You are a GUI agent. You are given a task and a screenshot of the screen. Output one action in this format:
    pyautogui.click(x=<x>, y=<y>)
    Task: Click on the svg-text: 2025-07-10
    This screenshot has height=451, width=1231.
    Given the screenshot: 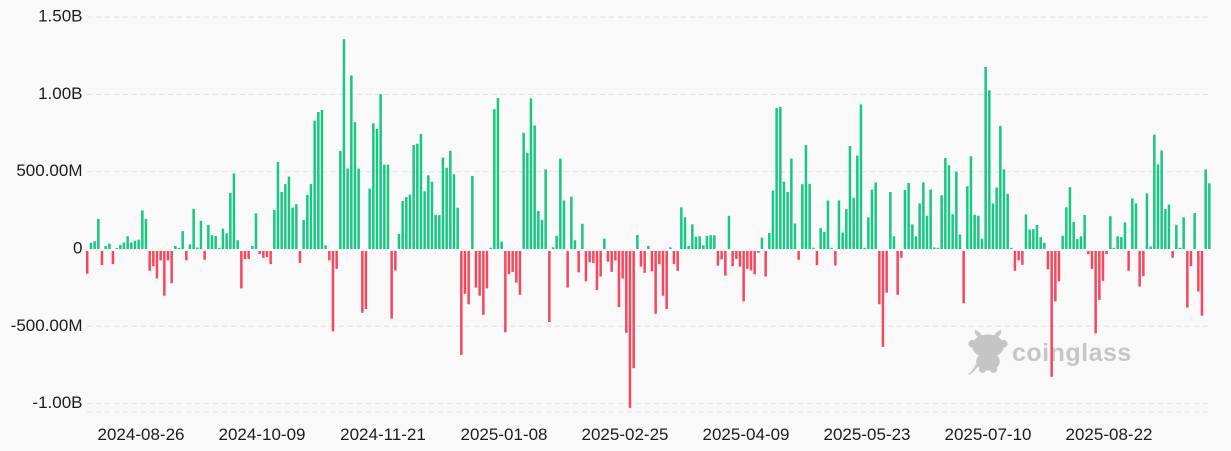 What is the action you would take?
    pyautogui.click(x=988, y=434)
    